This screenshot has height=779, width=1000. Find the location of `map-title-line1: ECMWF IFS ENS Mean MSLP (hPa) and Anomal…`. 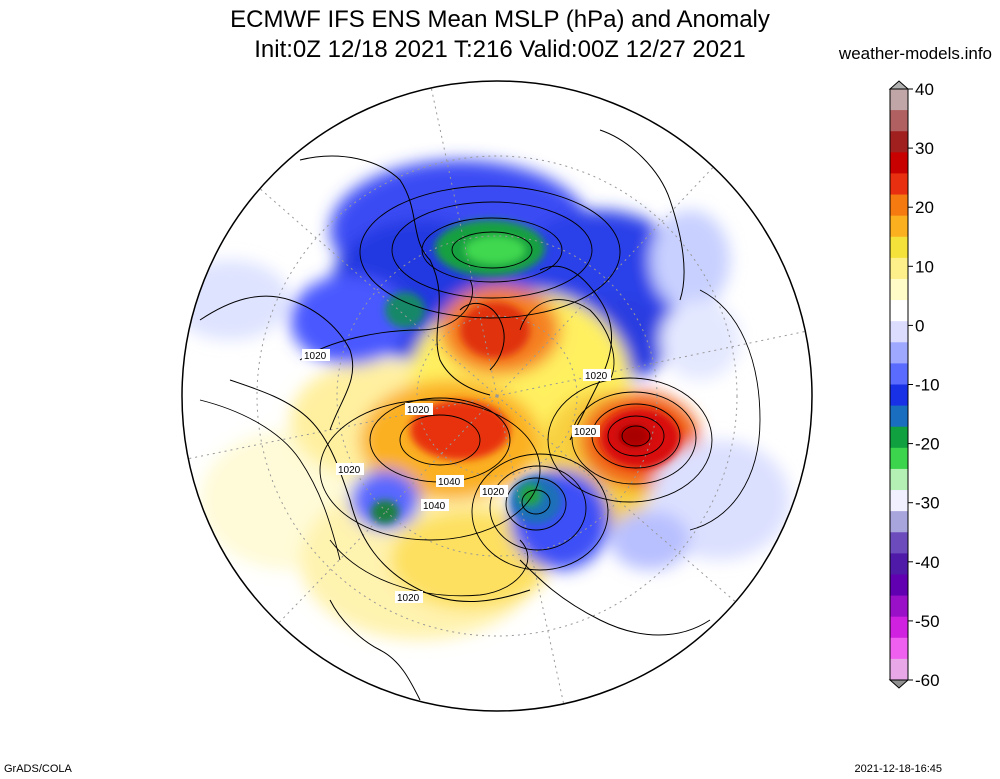

map-title-line1: ECMWF IFS ENS Mean MSLP (hPa) and Anomal… is located at coordinates (500, 19).